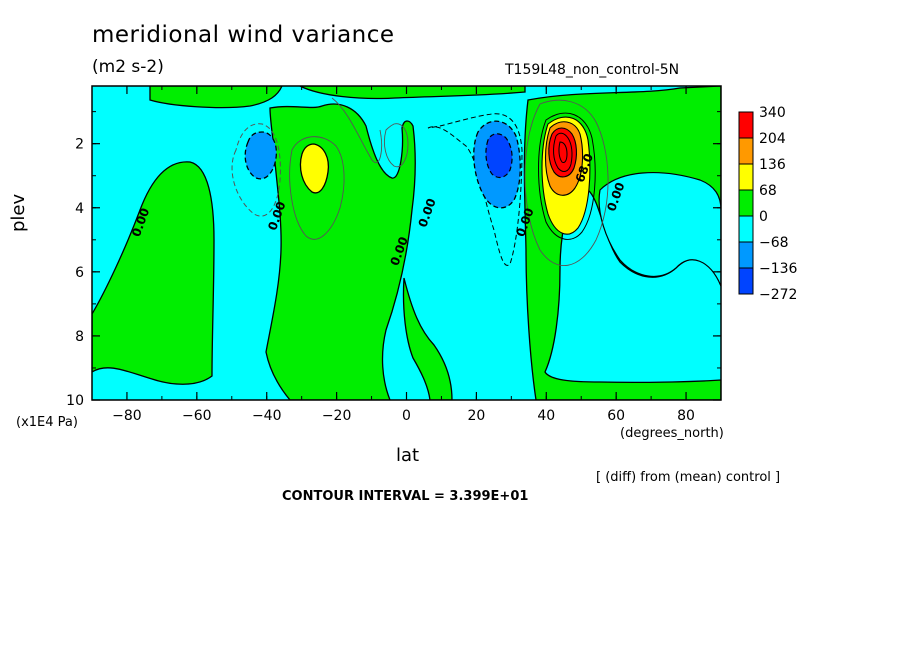  What do you see at coordinates (672, 433) in the screenshot?
I see `x-axis-unit: (degrees_north)` at bounding box center [672, 433].